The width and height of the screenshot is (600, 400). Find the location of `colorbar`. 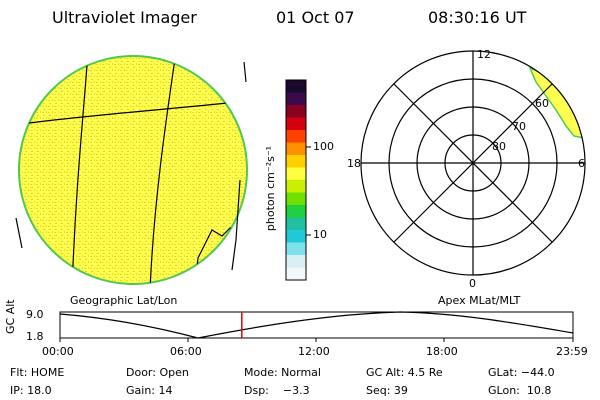

colorbar is located at coordinates (298, 180).